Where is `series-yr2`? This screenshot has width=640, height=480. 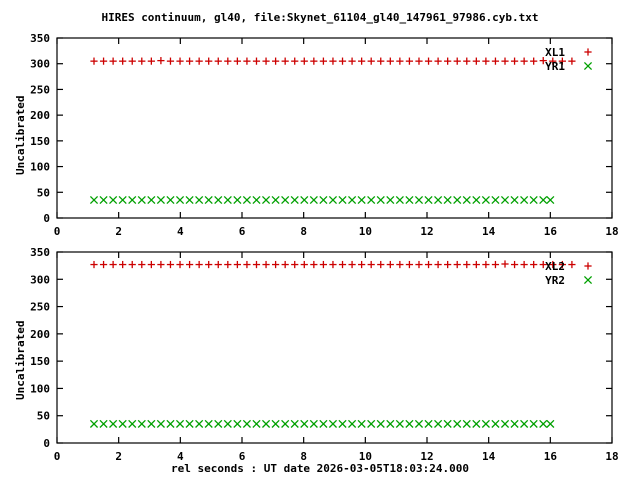
series-yr2 is located at coordinates (322, 423).